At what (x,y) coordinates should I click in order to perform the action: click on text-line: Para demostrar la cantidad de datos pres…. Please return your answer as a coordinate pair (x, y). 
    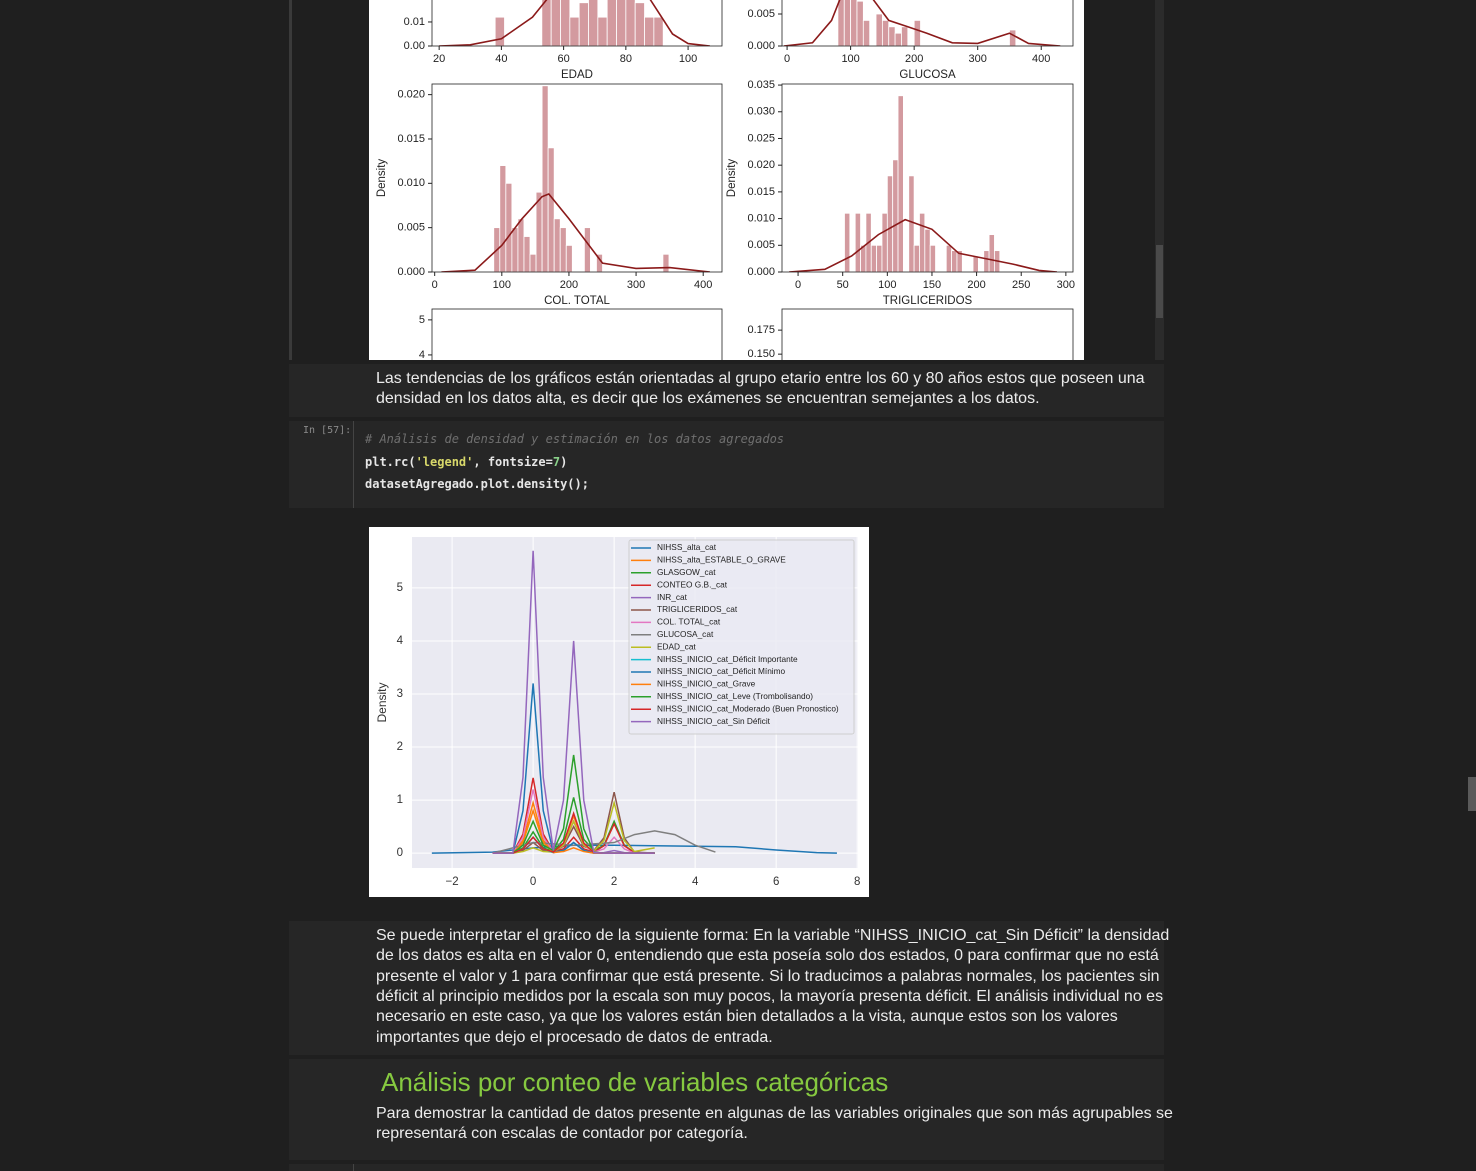
    Looking at the image, I should click on (774, 1113).